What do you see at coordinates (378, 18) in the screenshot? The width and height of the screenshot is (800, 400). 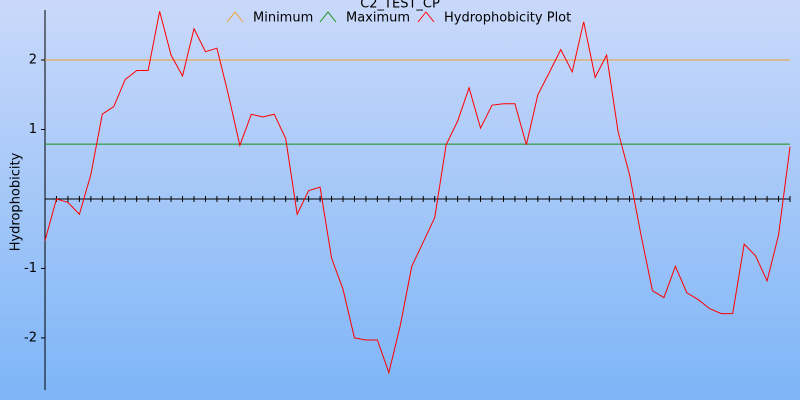 I see `legend-label: Maximum` at bounding box center [378, 18].